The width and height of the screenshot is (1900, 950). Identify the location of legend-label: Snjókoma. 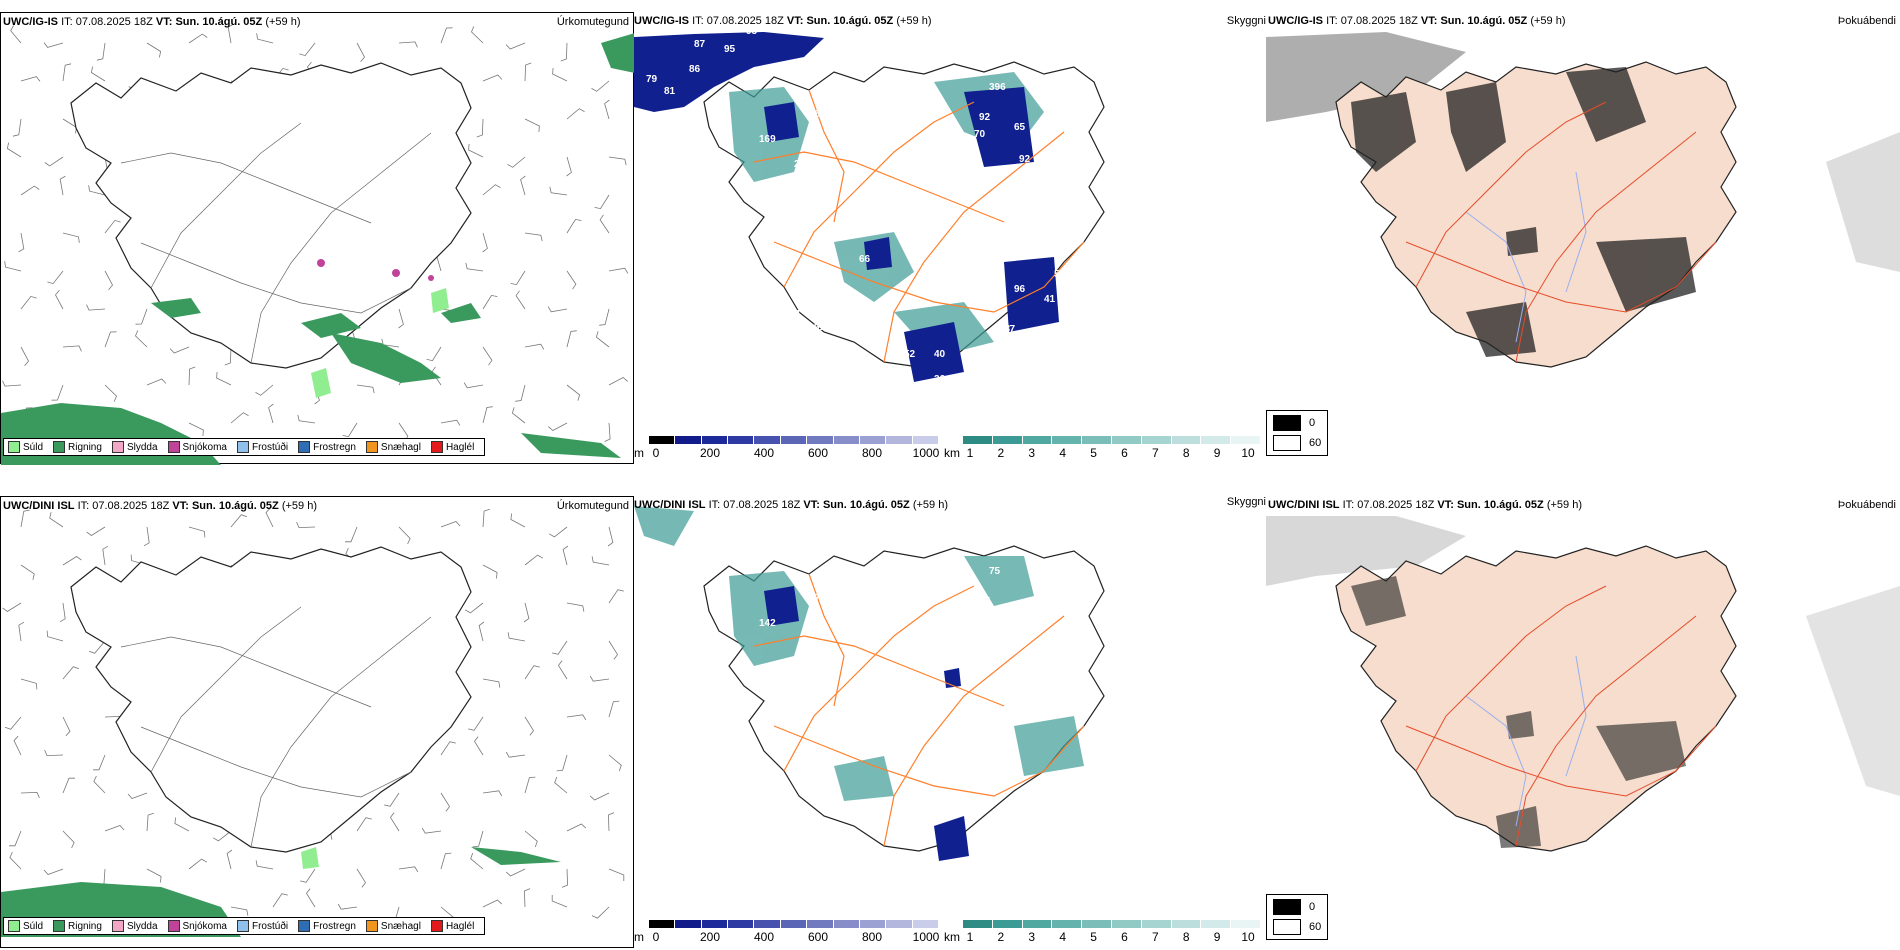
(204, 447).